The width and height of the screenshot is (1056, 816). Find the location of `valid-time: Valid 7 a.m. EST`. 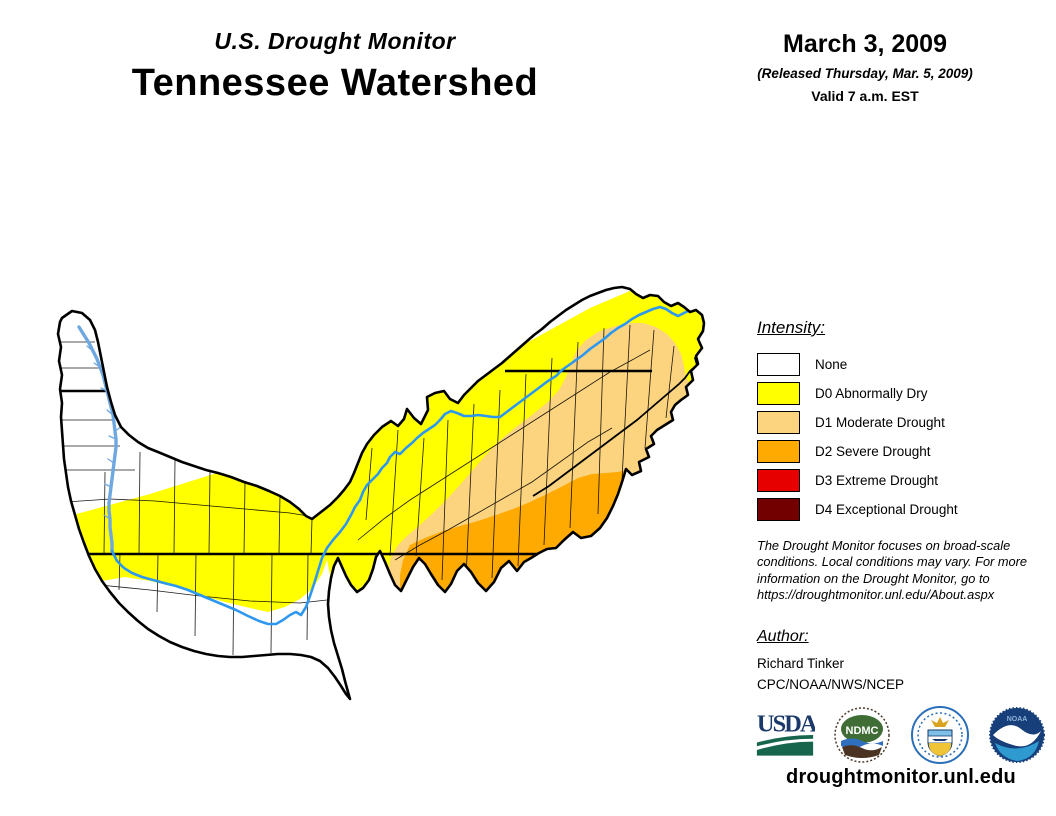

valid-time: Valid 7 a.m. EST is located at coordinates (865, 96).